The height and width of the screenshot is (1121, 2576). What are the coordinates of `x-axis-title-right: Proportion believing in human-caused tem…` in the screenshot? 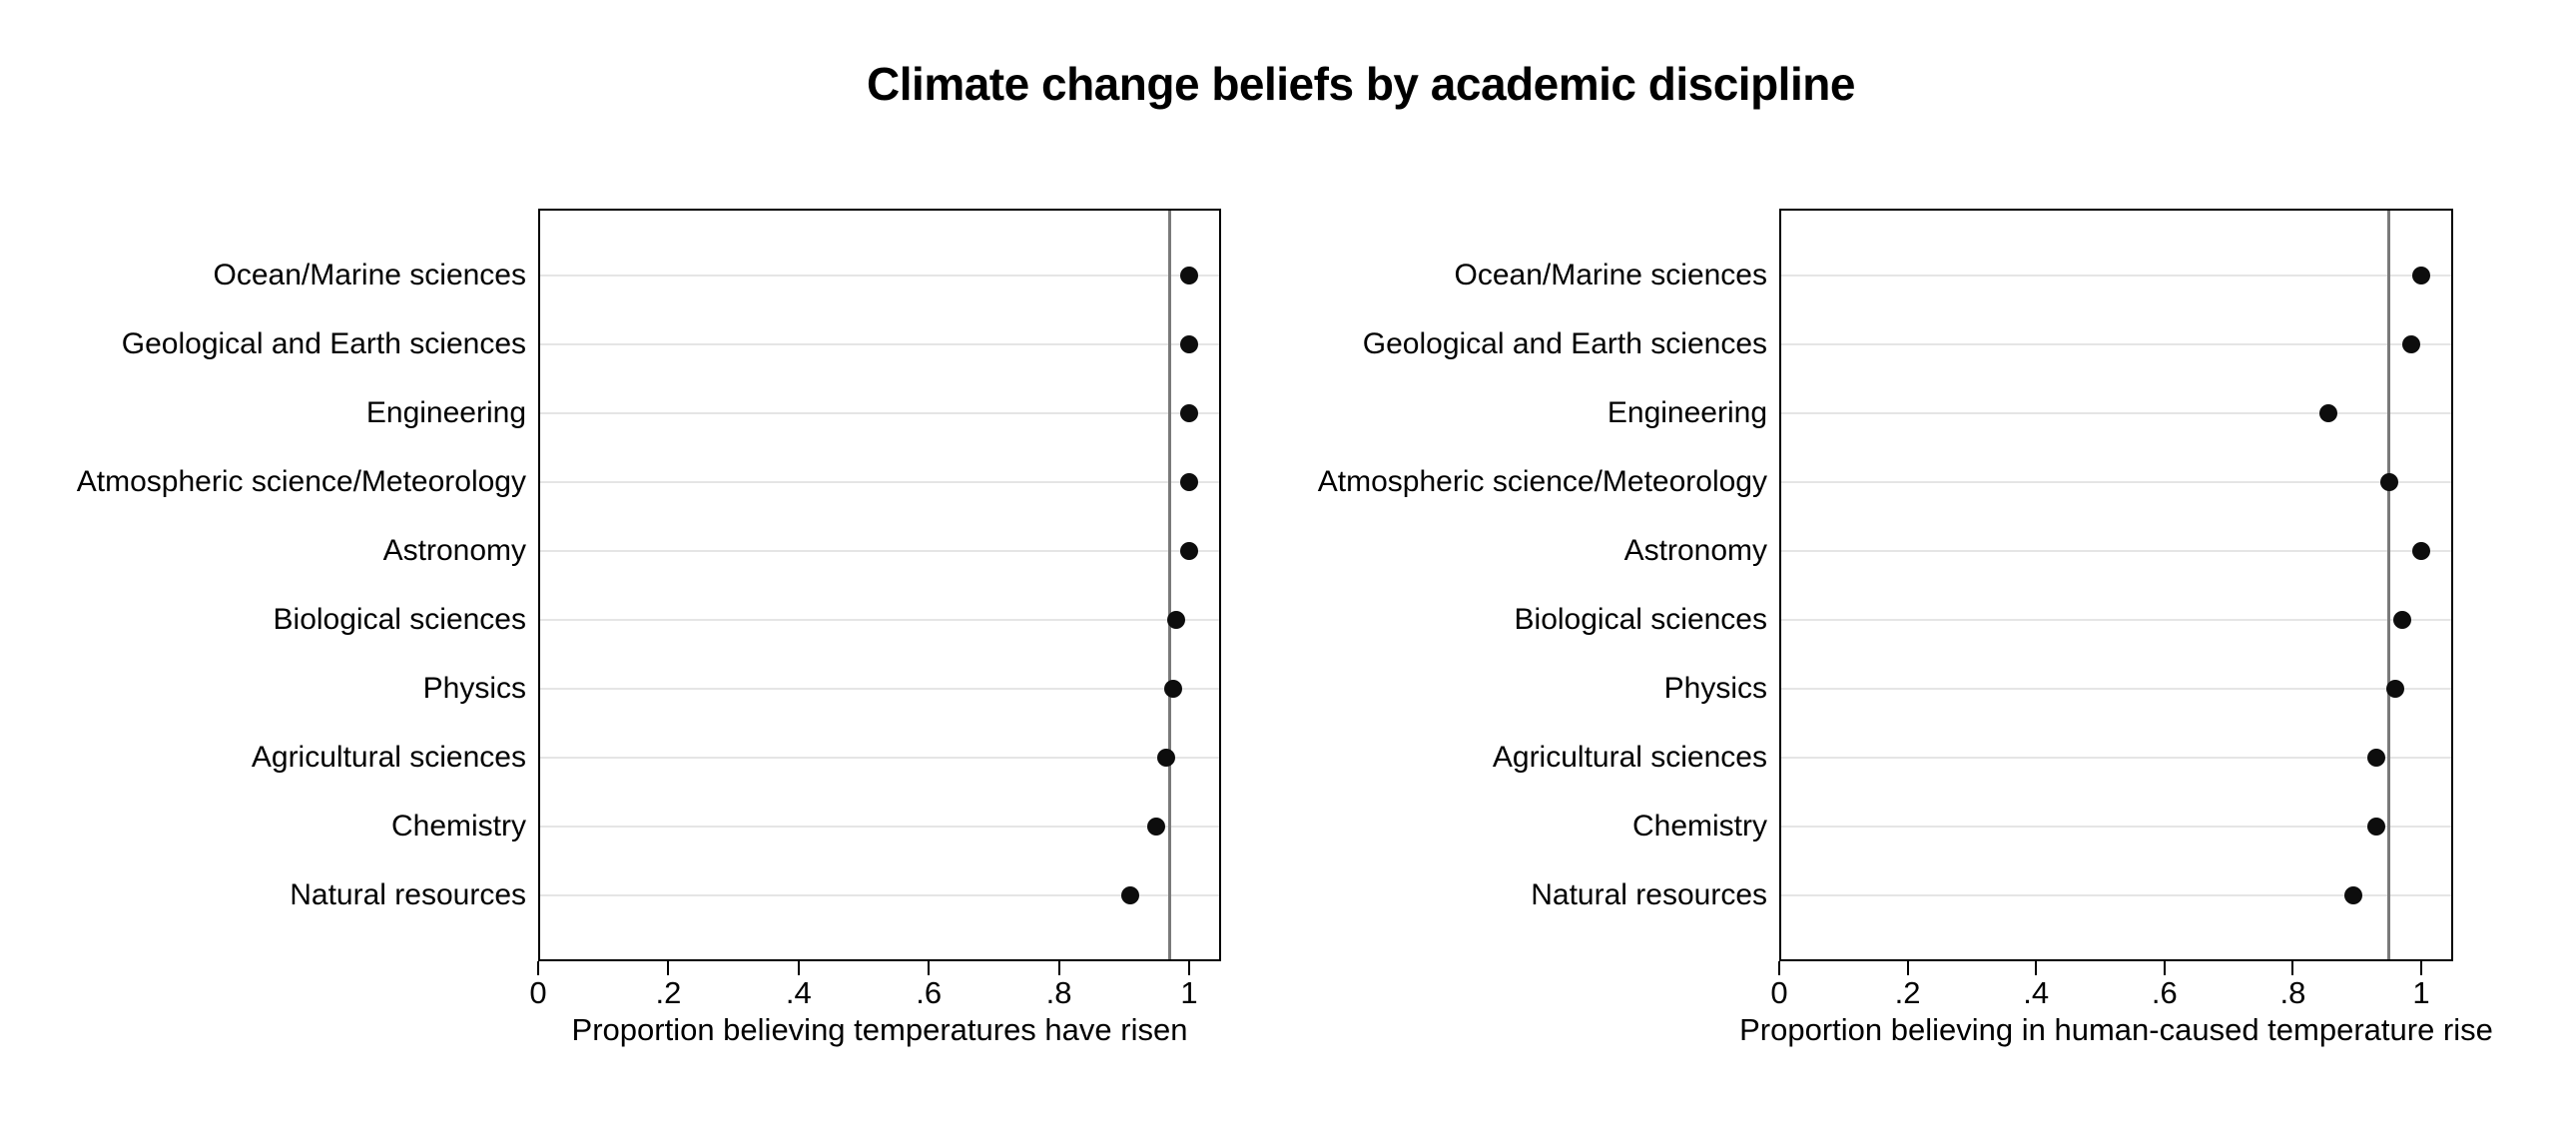 It's located at (2116, 1030).